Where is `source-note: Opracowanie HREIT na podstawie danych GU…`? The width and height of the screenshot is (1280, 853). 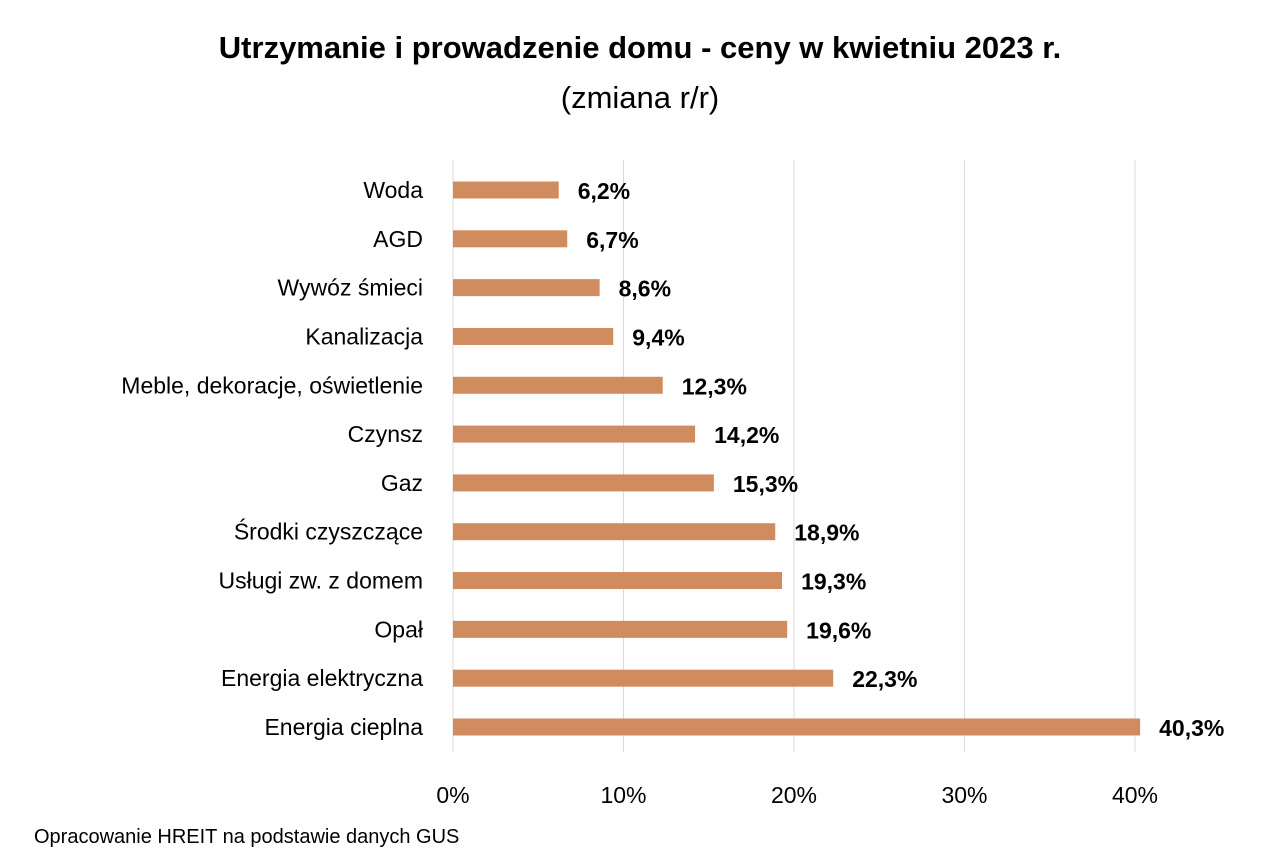 source-note: Opracowanie HREIT na podstawie danych GU… is located at coordinates (246, 837).